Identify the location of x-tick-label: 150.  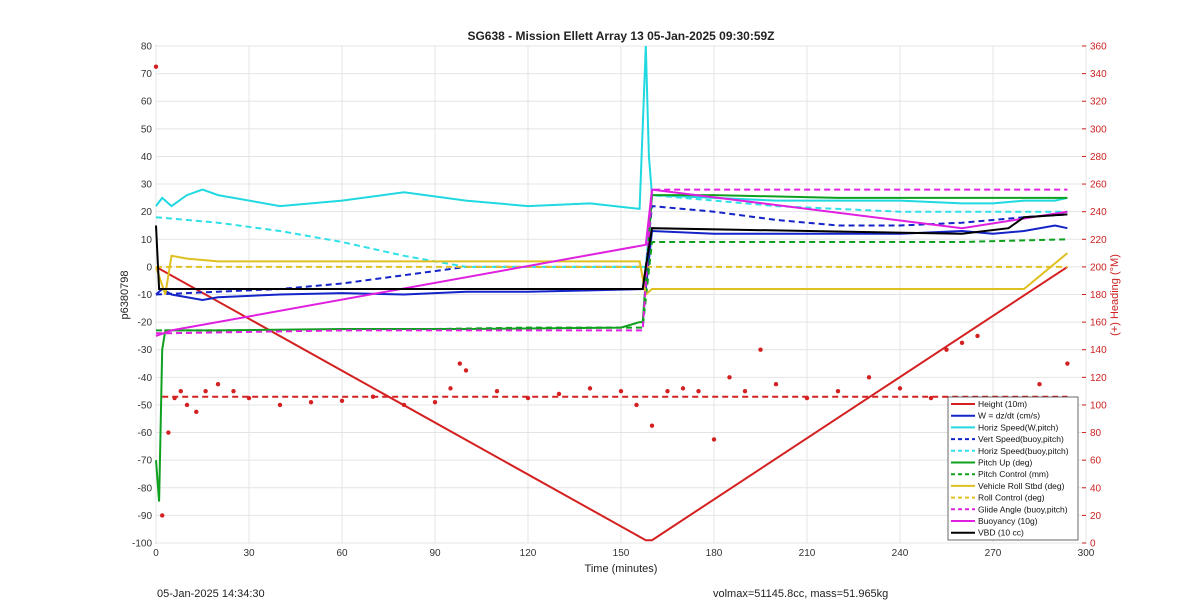
(621, 553).